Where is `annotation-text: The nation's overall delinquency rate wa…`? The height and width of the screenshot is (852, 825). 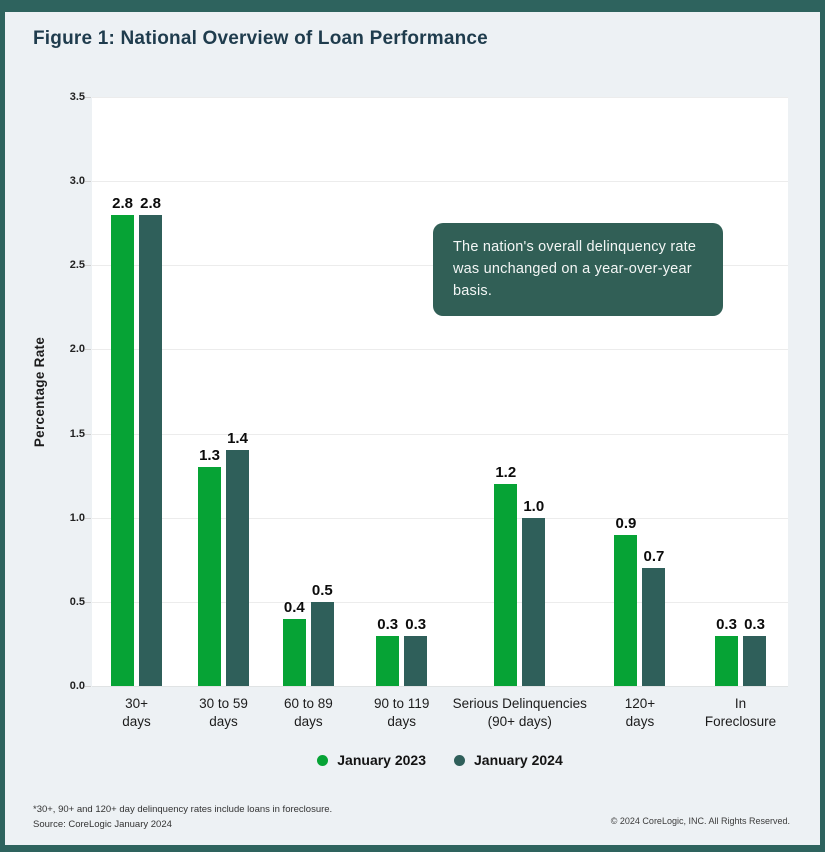
annotation-text: The nation's overall delinquency rate wa… is located at coordinates (575, 269).